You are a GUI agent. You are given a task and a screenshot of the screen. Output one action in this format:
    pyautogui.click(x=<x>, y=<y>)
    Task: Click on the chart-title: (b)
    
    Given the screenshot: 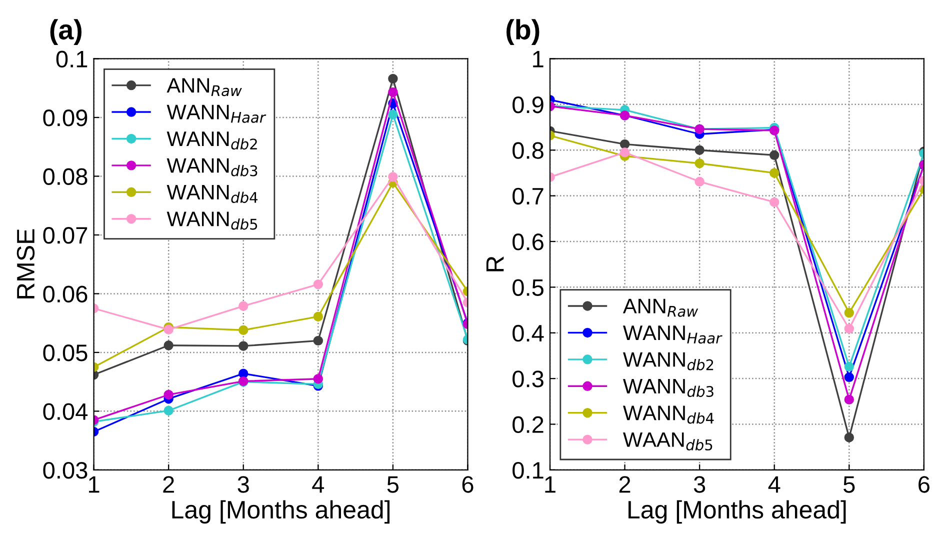 What is the action you would take?
    pyautogui.click(x=523, y=32)
    